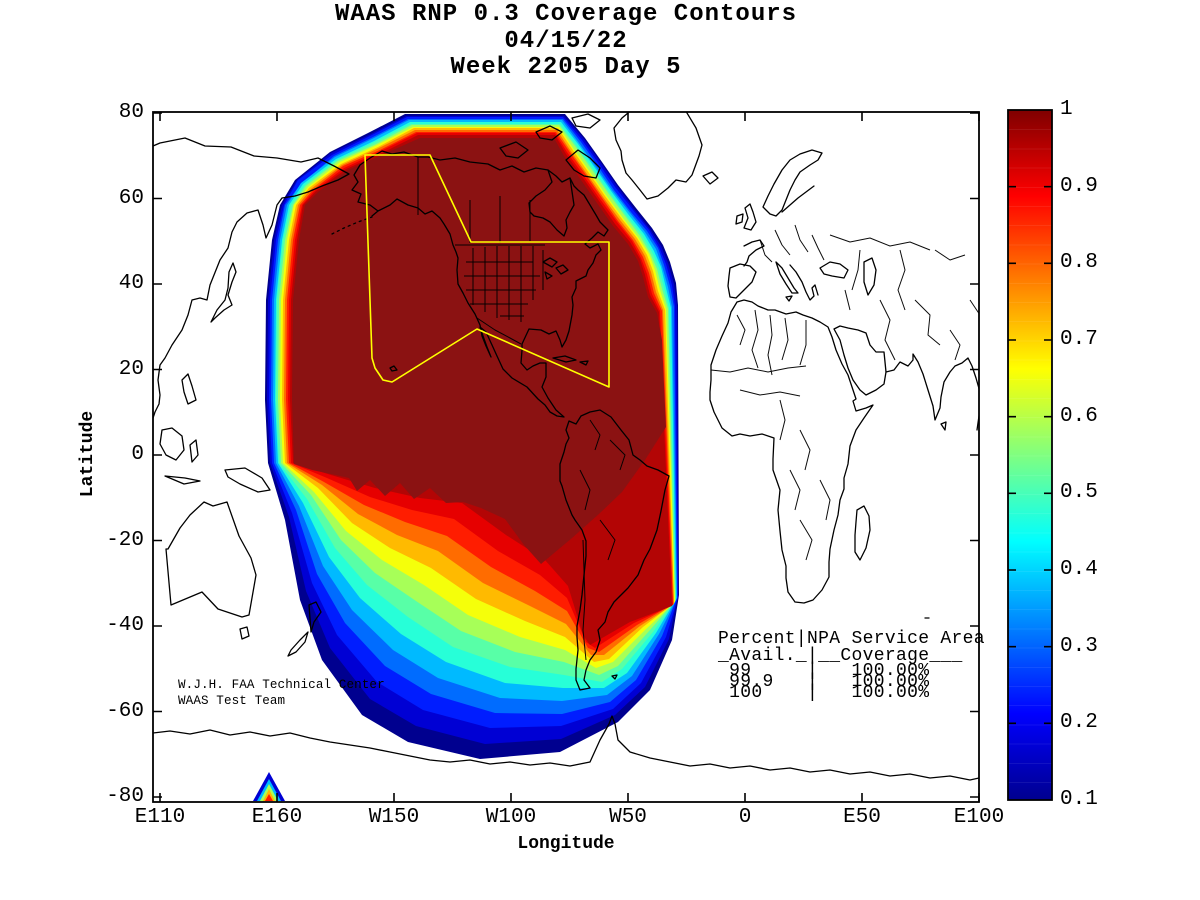 This screenshot has width=1200, height=900. What do you see at coordinates (979, 817) in the screenshot?
I see `x-tick-label: E100` at bounding box center [979, 817].